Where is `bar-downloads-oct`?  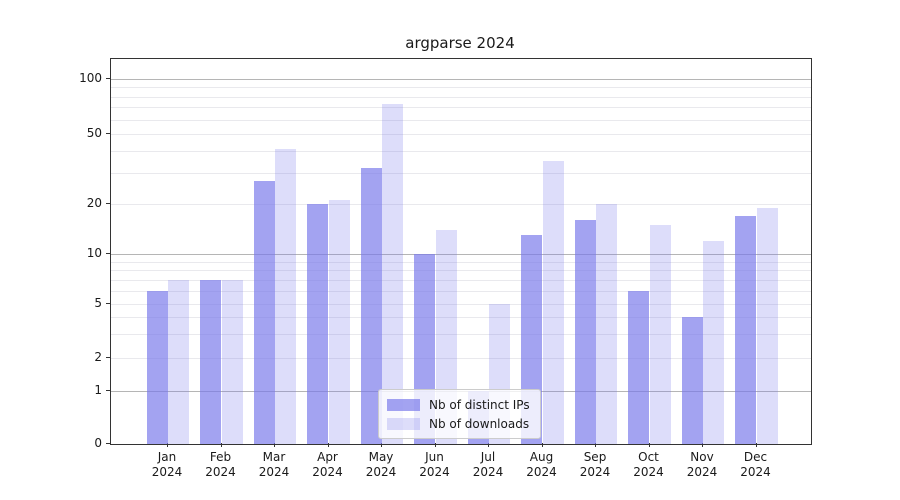 bar-downloads-oct is located at coordinates (660, 334).